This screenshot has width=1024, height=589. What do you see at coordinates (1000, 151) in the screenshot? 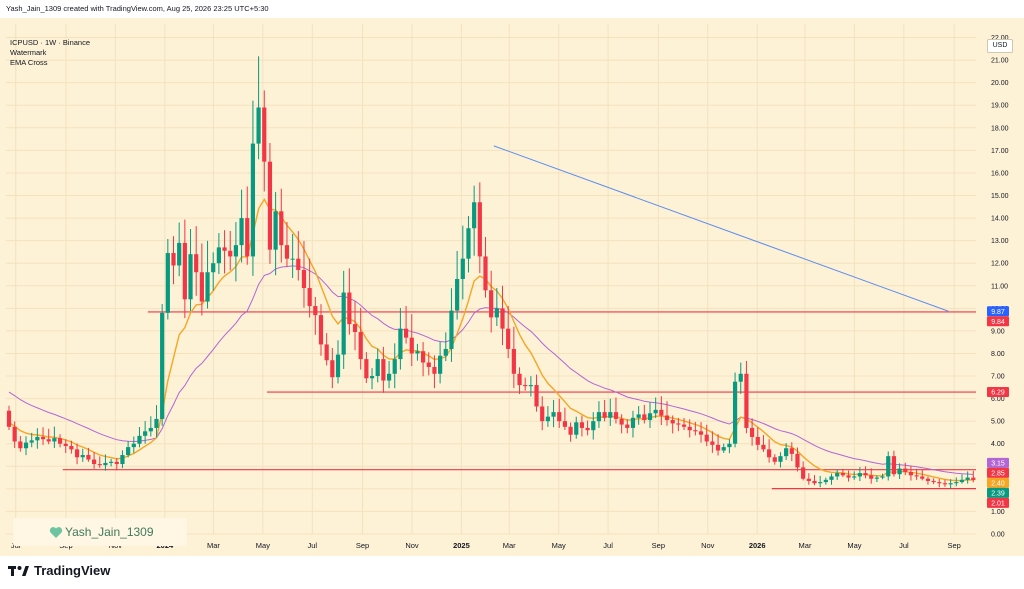
I see `y-tick-label: 17.00` at bounding box center [1000, 151].